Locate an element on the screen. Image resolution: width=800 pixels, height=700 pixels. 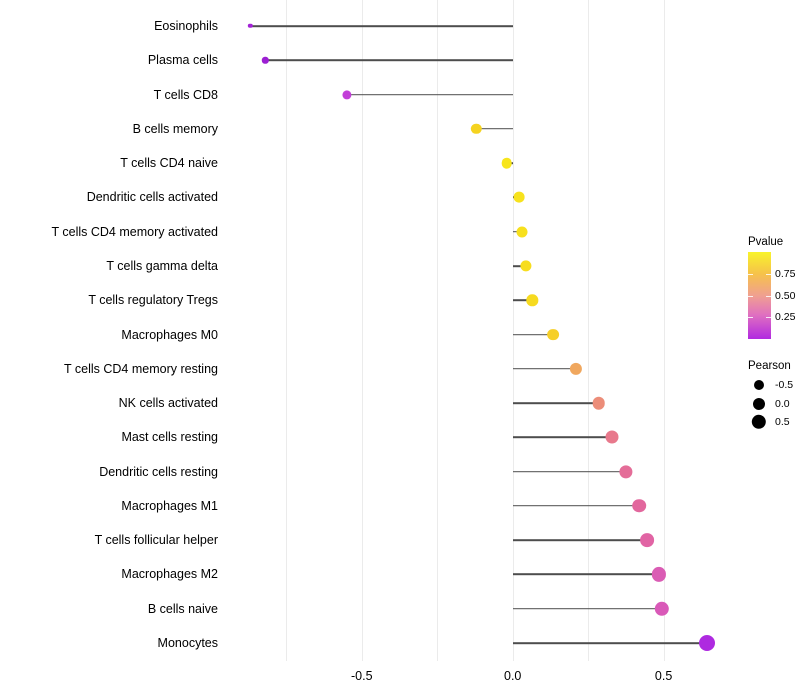
y-axis-tick-label: Macrophages M1 is located at coordinates (169, 505).